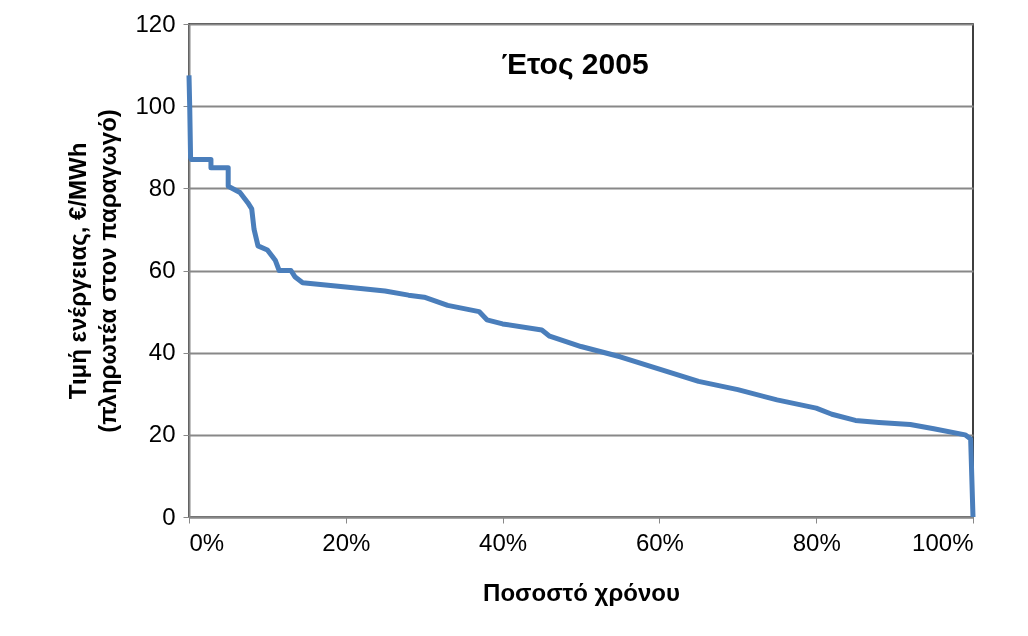 The width and height of the screenshot is (1028, 636). I want to click on y-tick-label: 80, so click(162, 187).